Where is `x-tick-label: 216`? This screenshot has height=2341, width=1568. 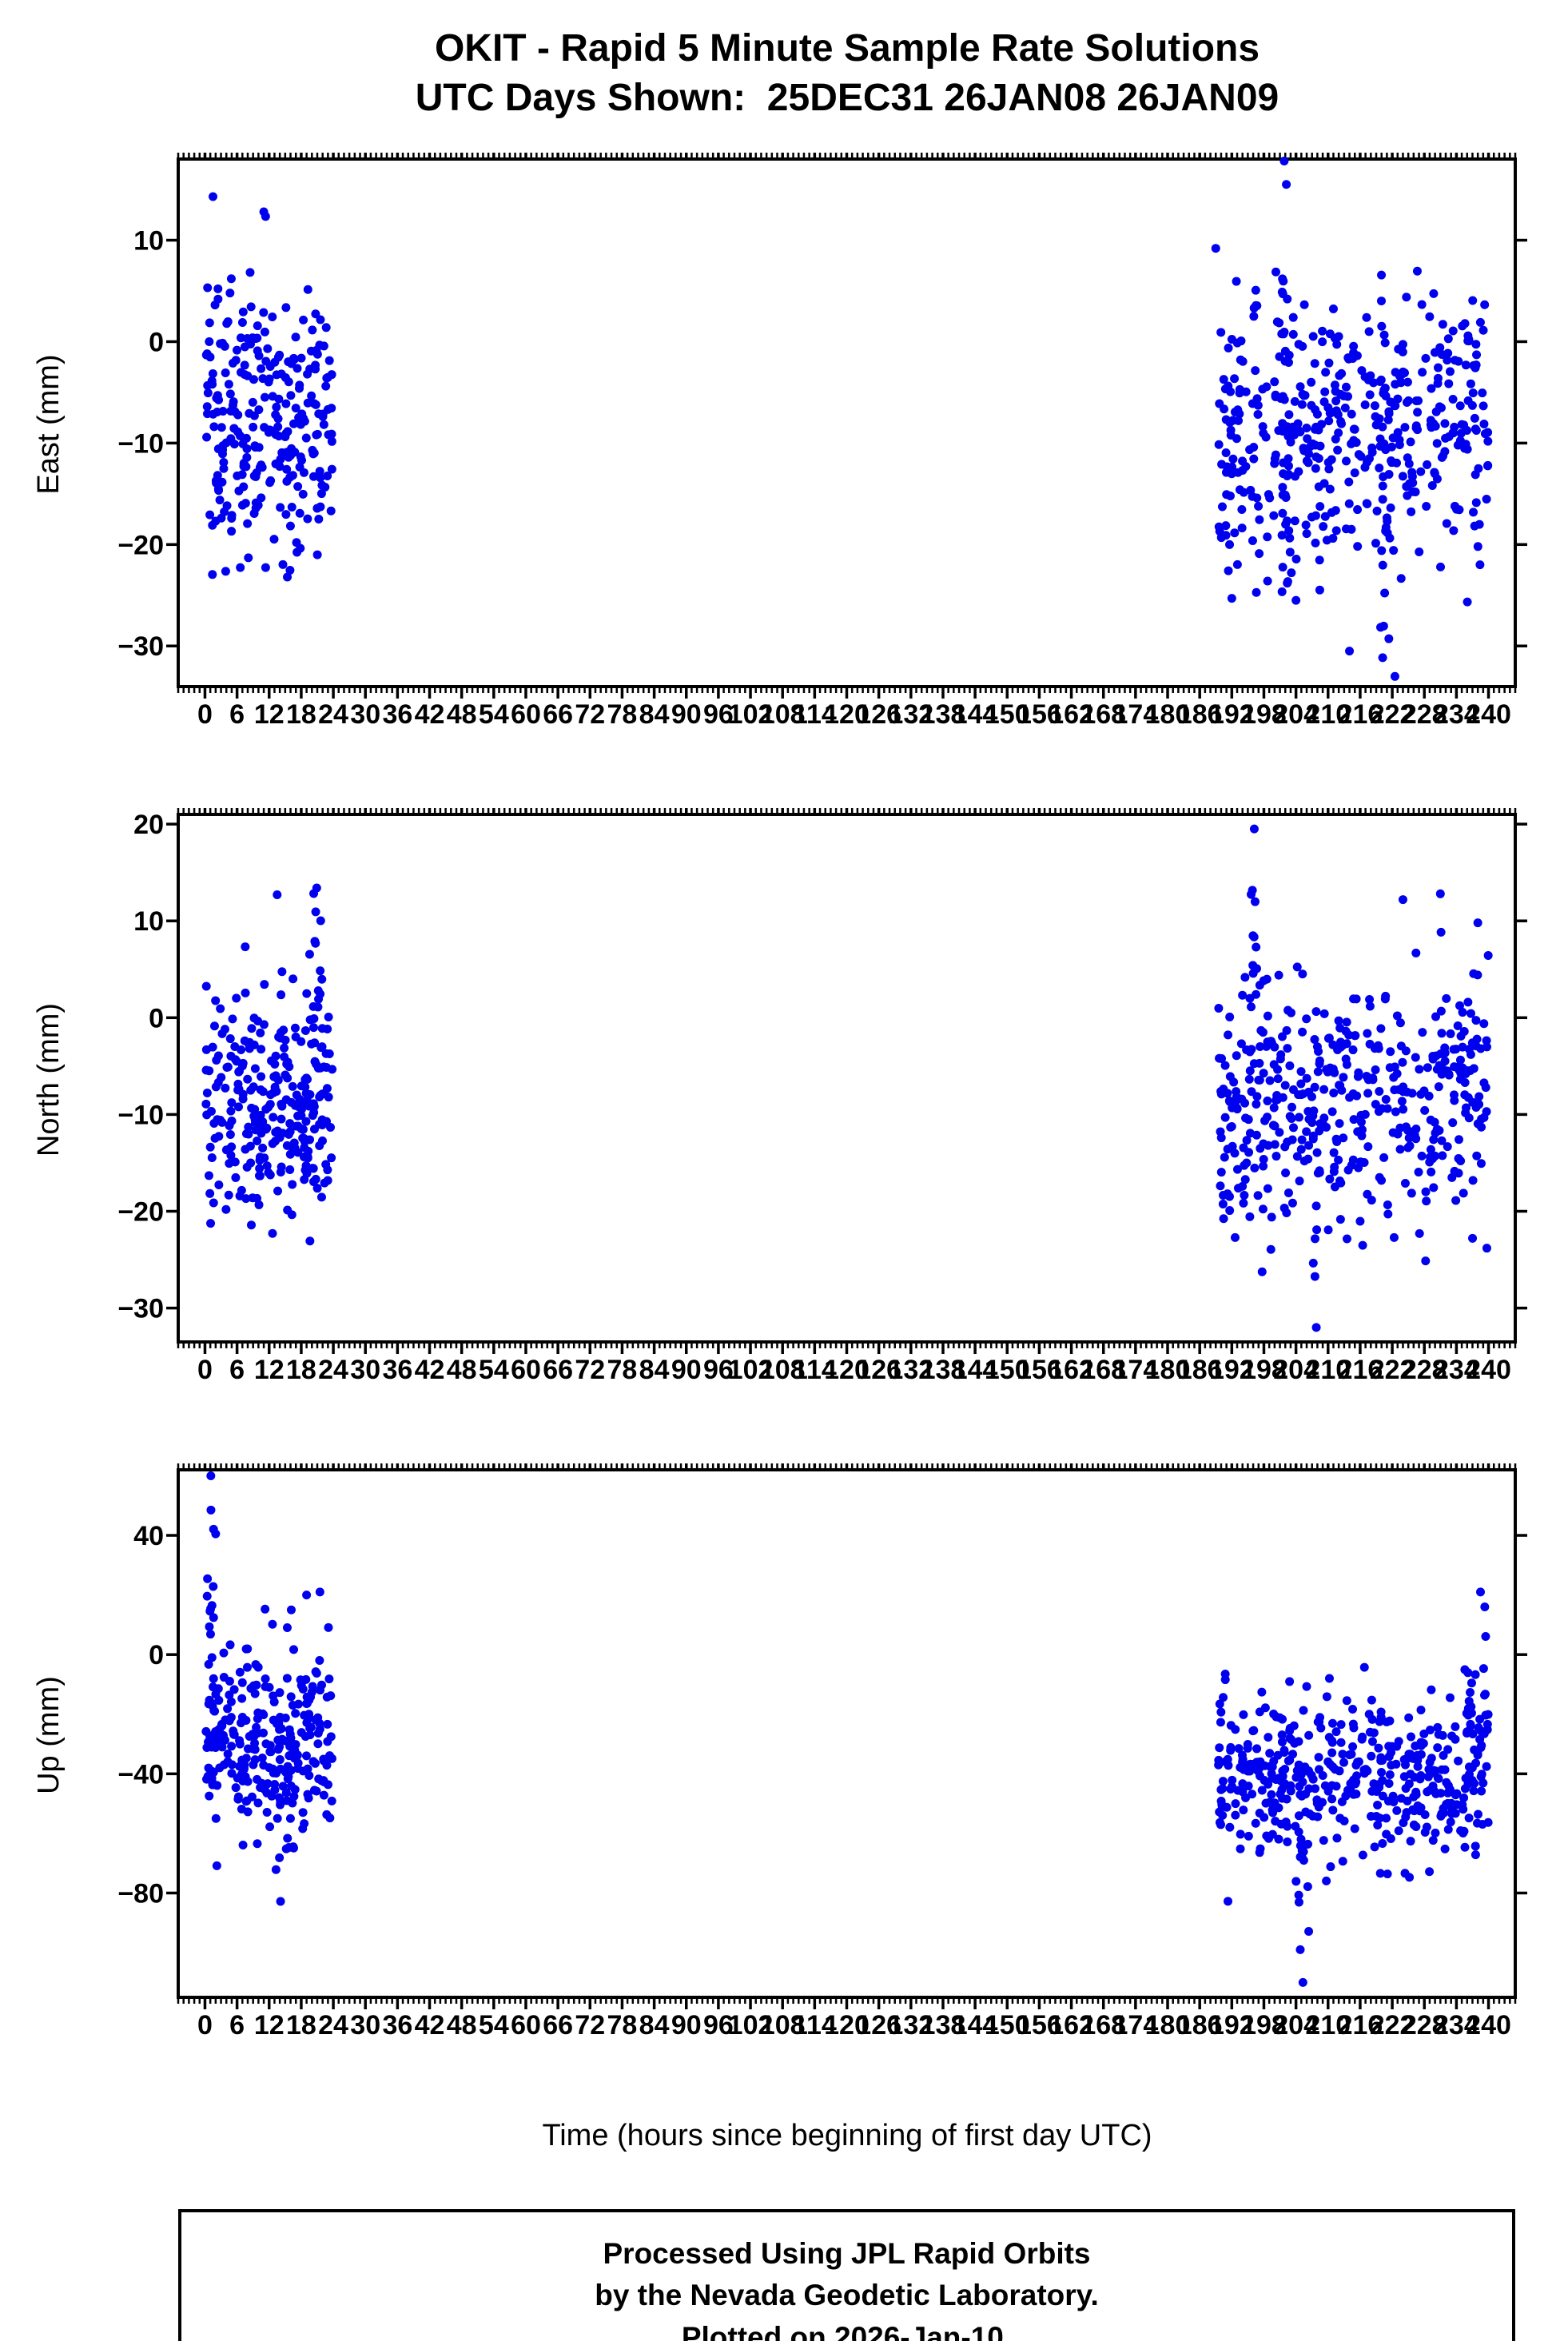 x-tick-label: 216 is located at coordinates (1360, 1369).